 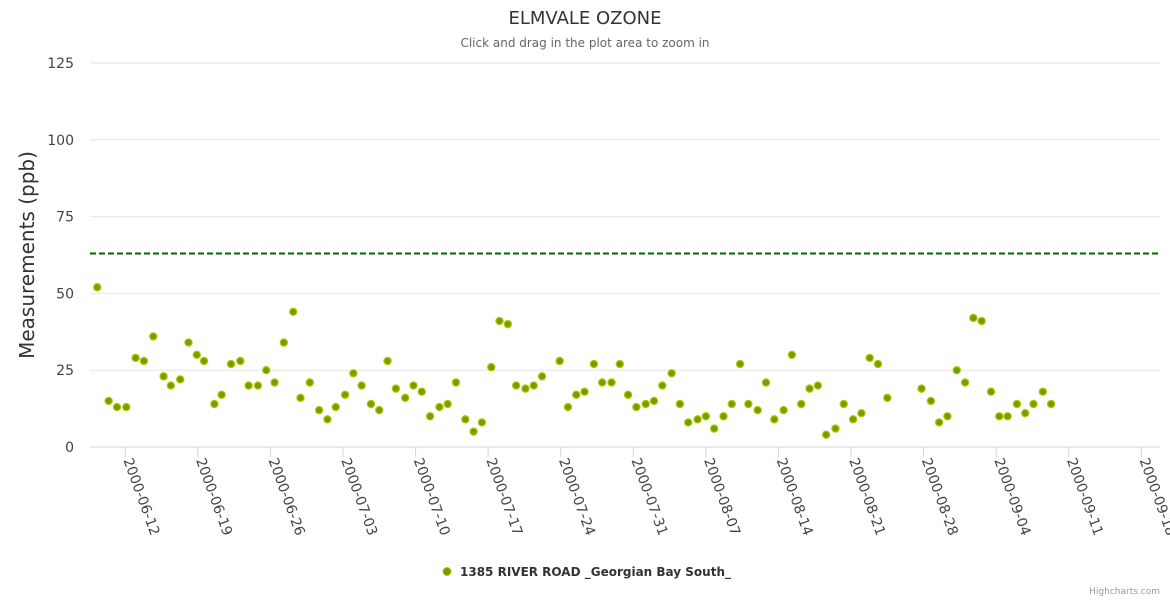 What do you see at coordinates (1124, 592) in the screenshot?
I see `credits-link: Highcharts.com` at bounding box center [1124, 592].